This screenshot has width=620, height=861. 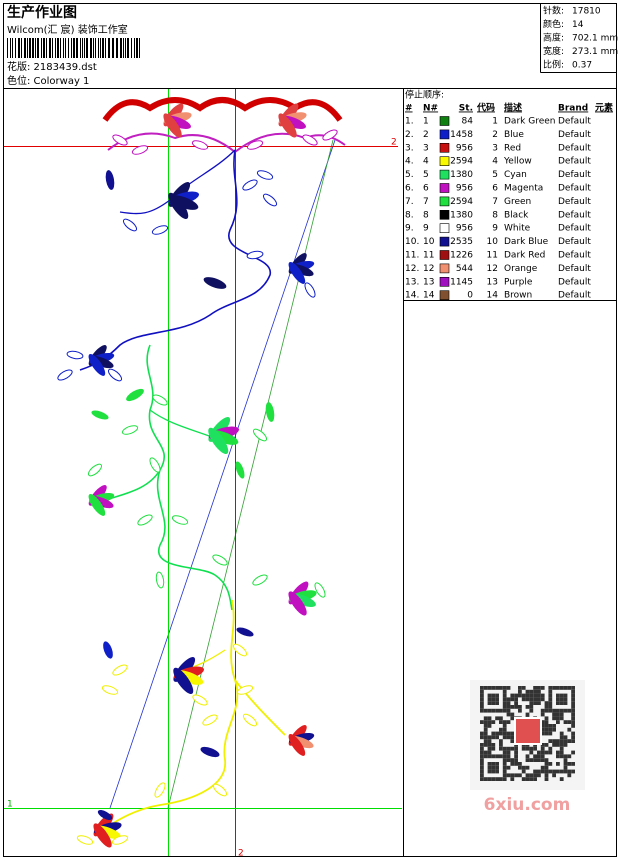 What do you see at coordinates (553, 11) in the screenshot?
I see `info-label: 针数:` at bounding box center [553, 11].